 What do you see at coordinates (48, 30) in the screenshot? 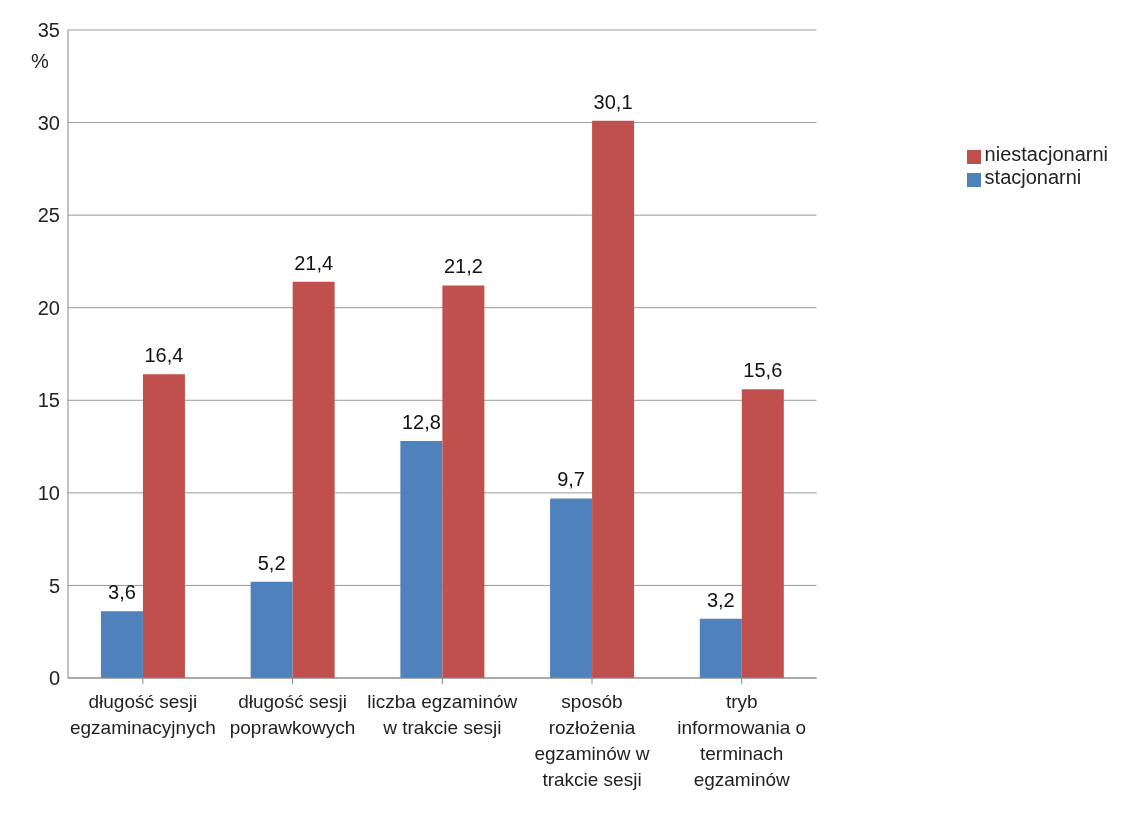
I see `y-tick-label: 35` at bounding box center [48, 30].